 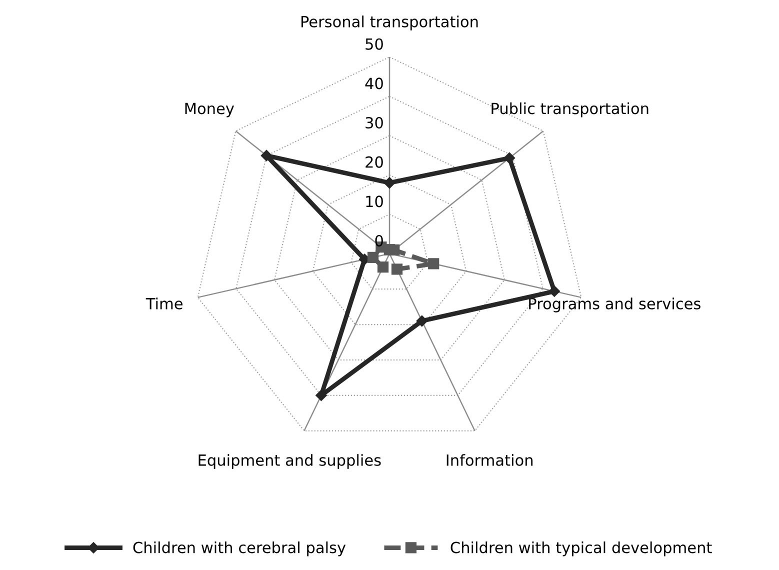 What do you see at coordinates (239, 548) in the screenshot?
I see `legend-label: Children with cerebral palsy` at bounding box center [239, 548].